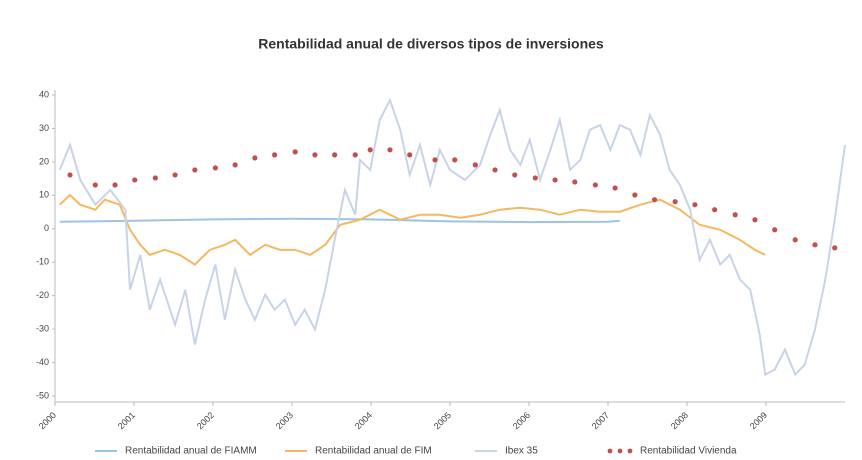 This screenshot has width=862, height=460. What do you see at coordinates (205, 420) in the screenshot?
I see `x-tick-label: 2002` at bounding box center [205, 420].